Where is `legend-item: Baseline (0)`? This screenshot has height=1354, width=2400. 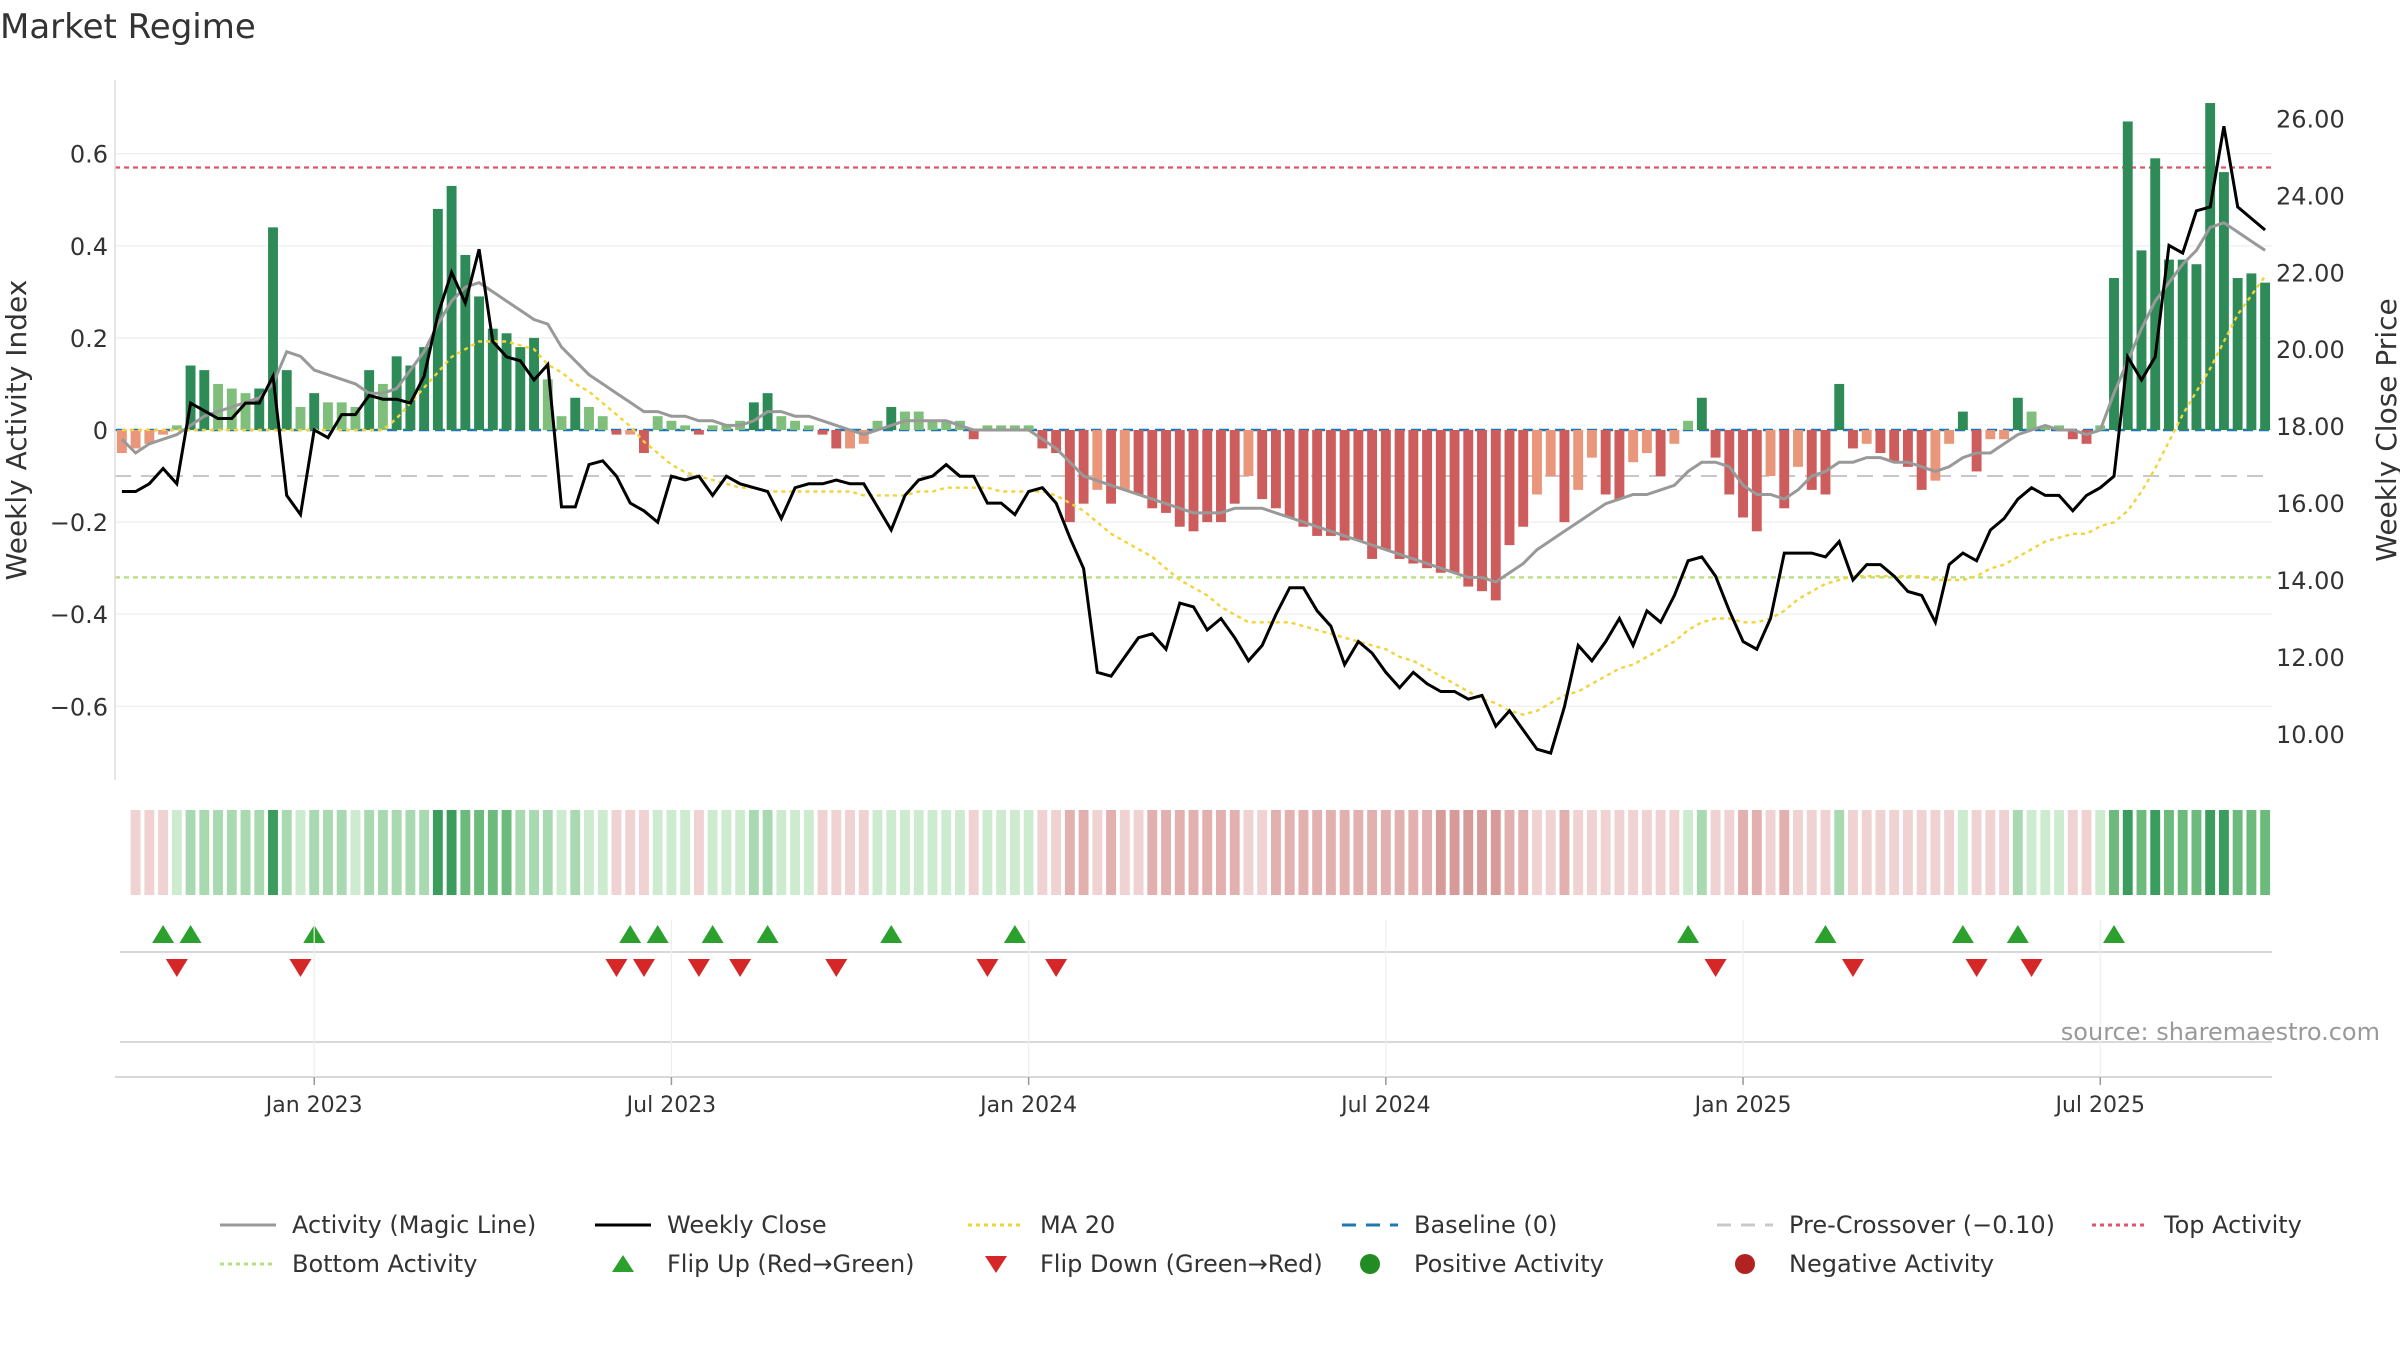 legend-item: Baseline (0) is located at coordinates (1449, 1225).